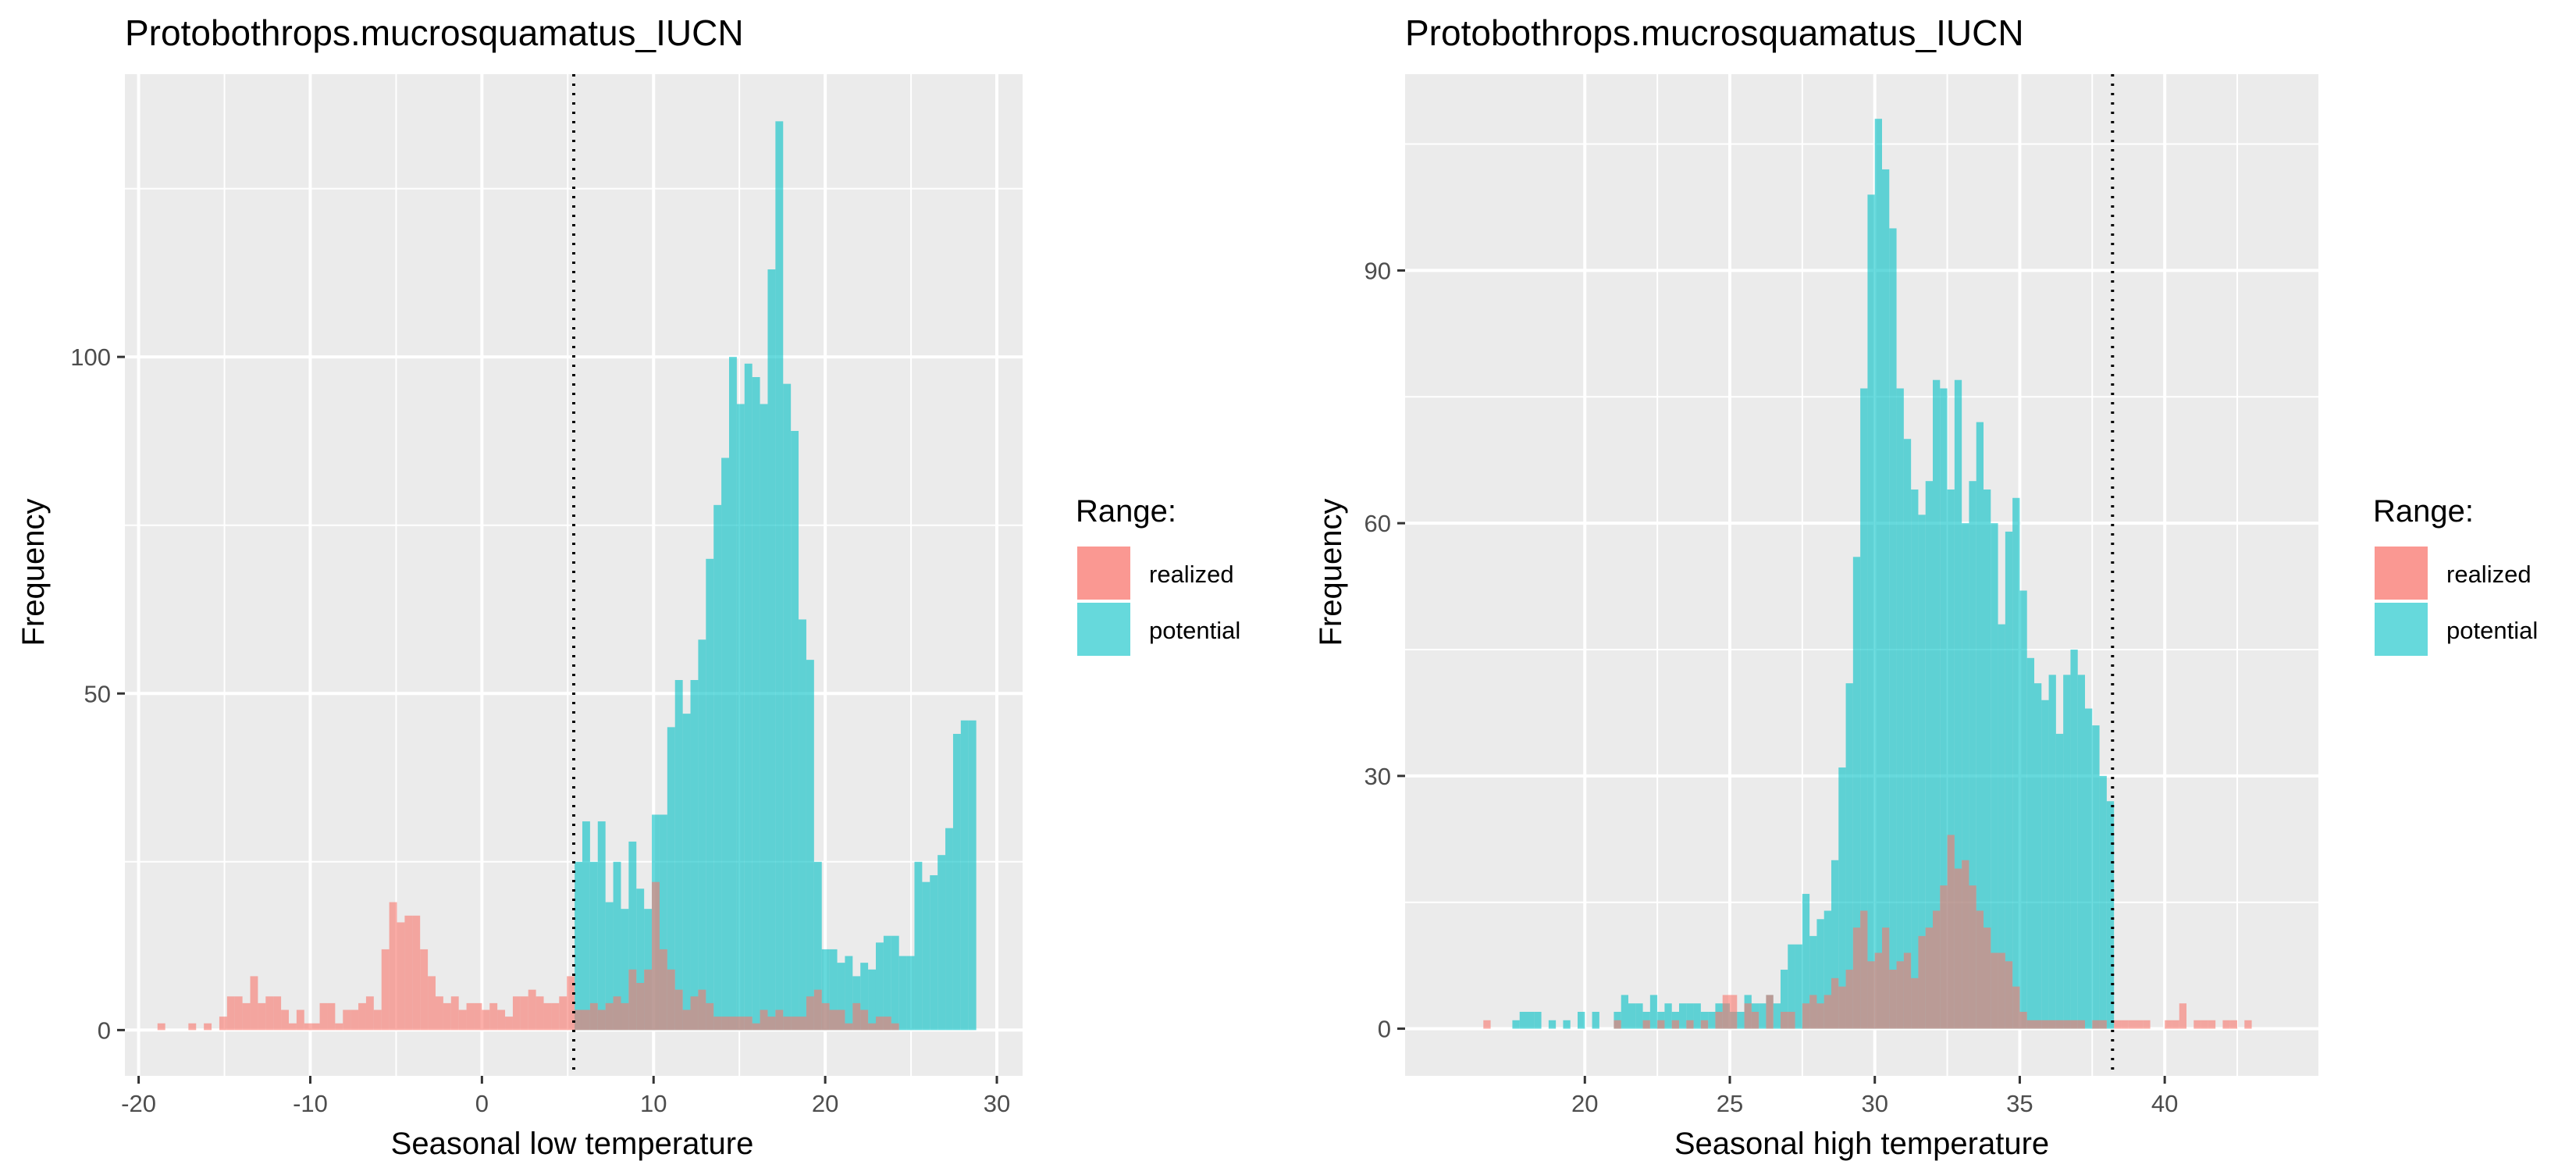  Describe the element at coordinates (1377, 270) in the screenshot. I see `right-y-tick-label: 90` at that location.